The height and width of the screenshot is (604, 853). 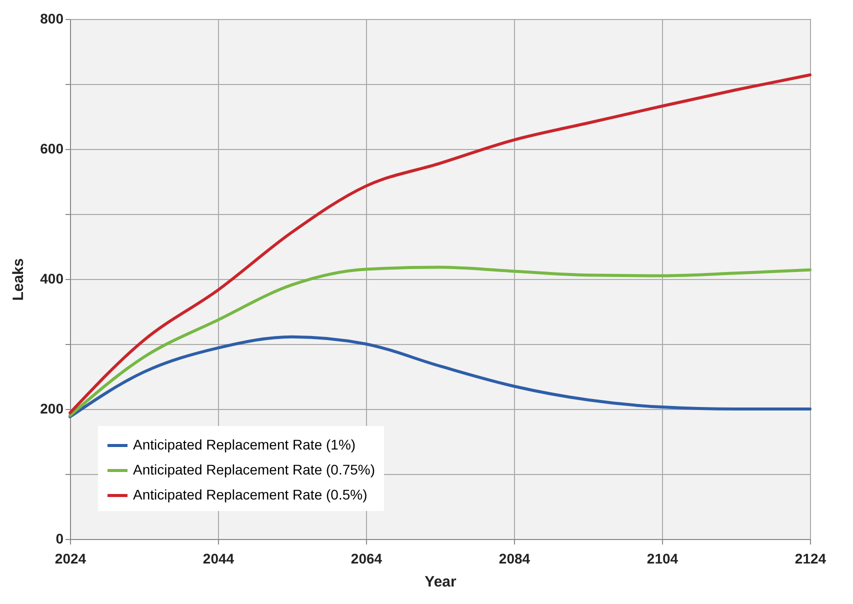 I want to click on y-tick-label: 400, so click(x=52, y=278).